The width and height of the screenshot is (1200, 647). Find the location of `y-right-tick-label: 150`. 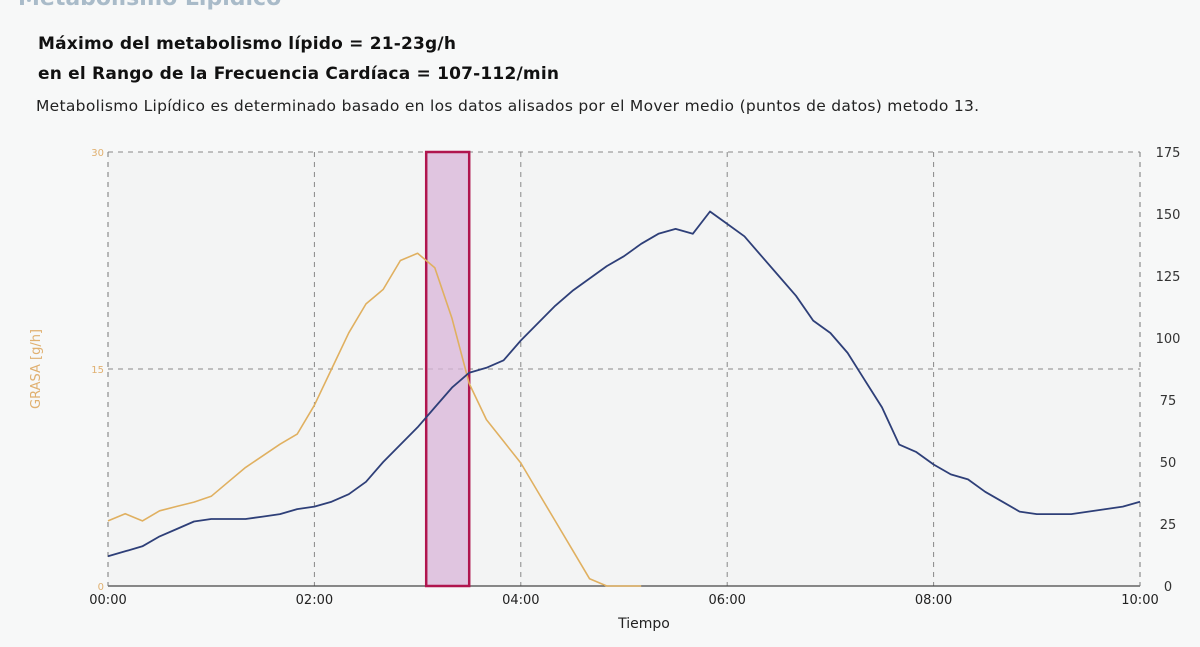

y-right-tick-label: 150 is located at coordinates (1168, 215).